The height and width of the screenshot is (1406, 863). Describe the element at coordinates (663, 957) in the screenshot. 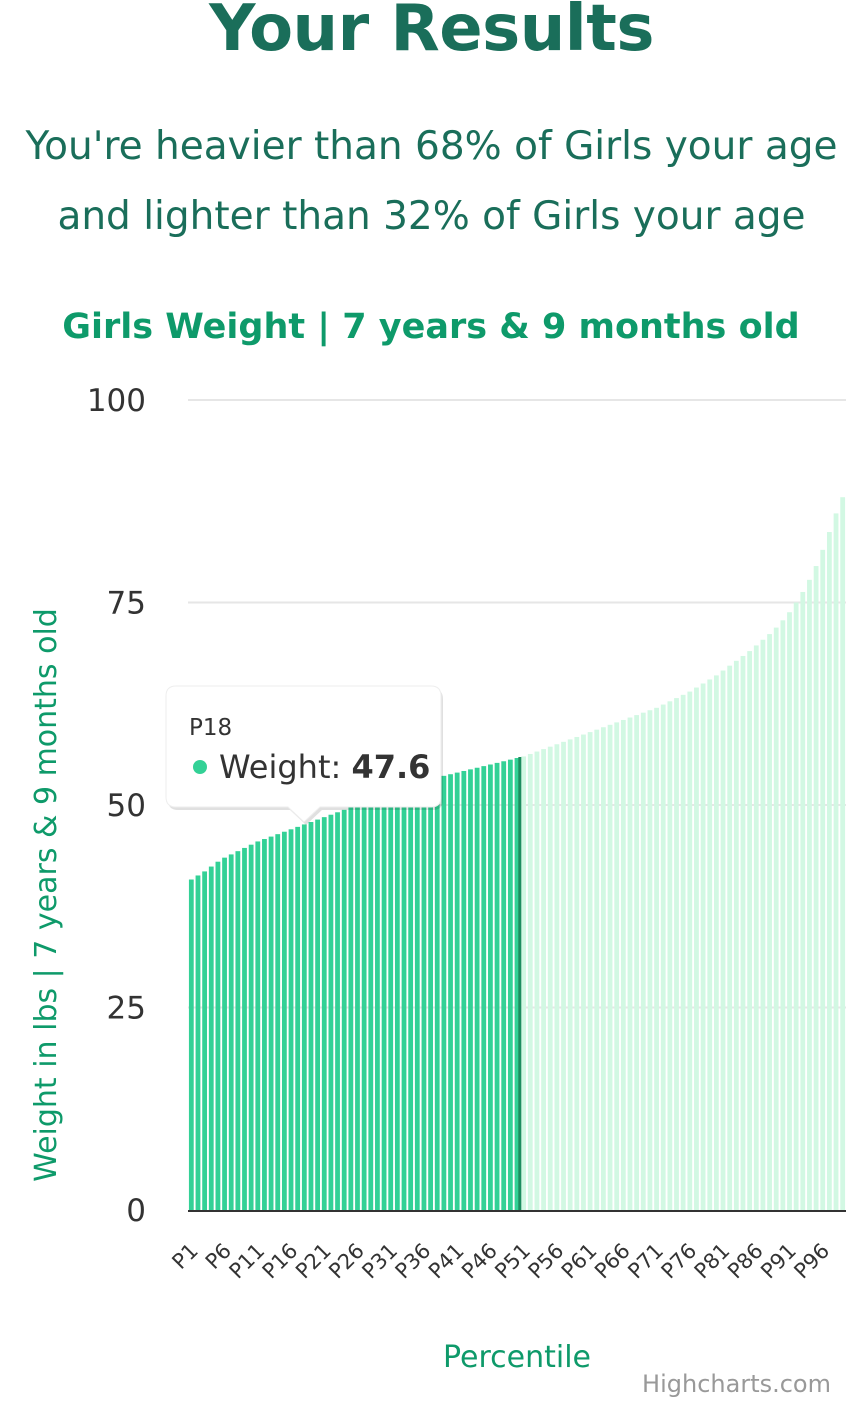

I see `bar-p72` at that location.